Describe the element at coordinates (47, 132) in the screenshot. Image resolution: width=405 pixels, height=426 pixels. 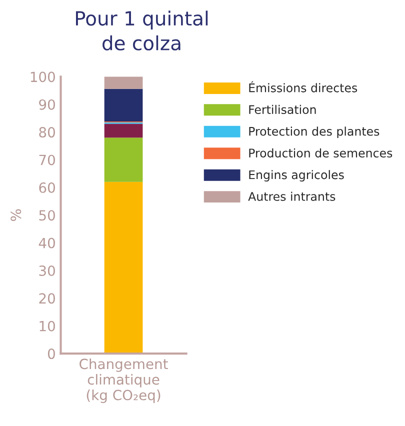
I see `y-tick-label: 80` at that location.